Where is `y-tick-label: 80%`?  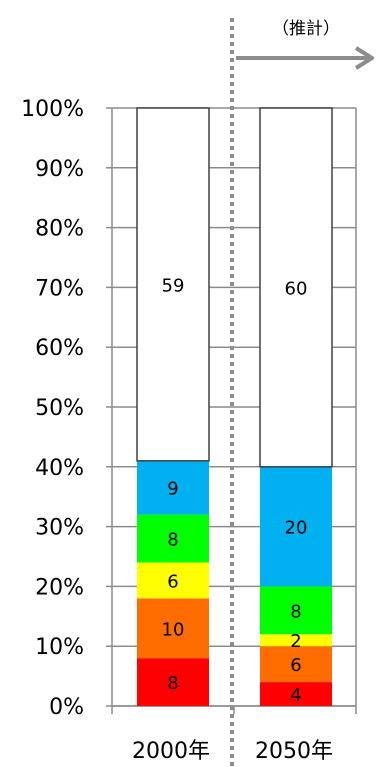
y-tick-label: 80% is located at coordinates (59, 229).